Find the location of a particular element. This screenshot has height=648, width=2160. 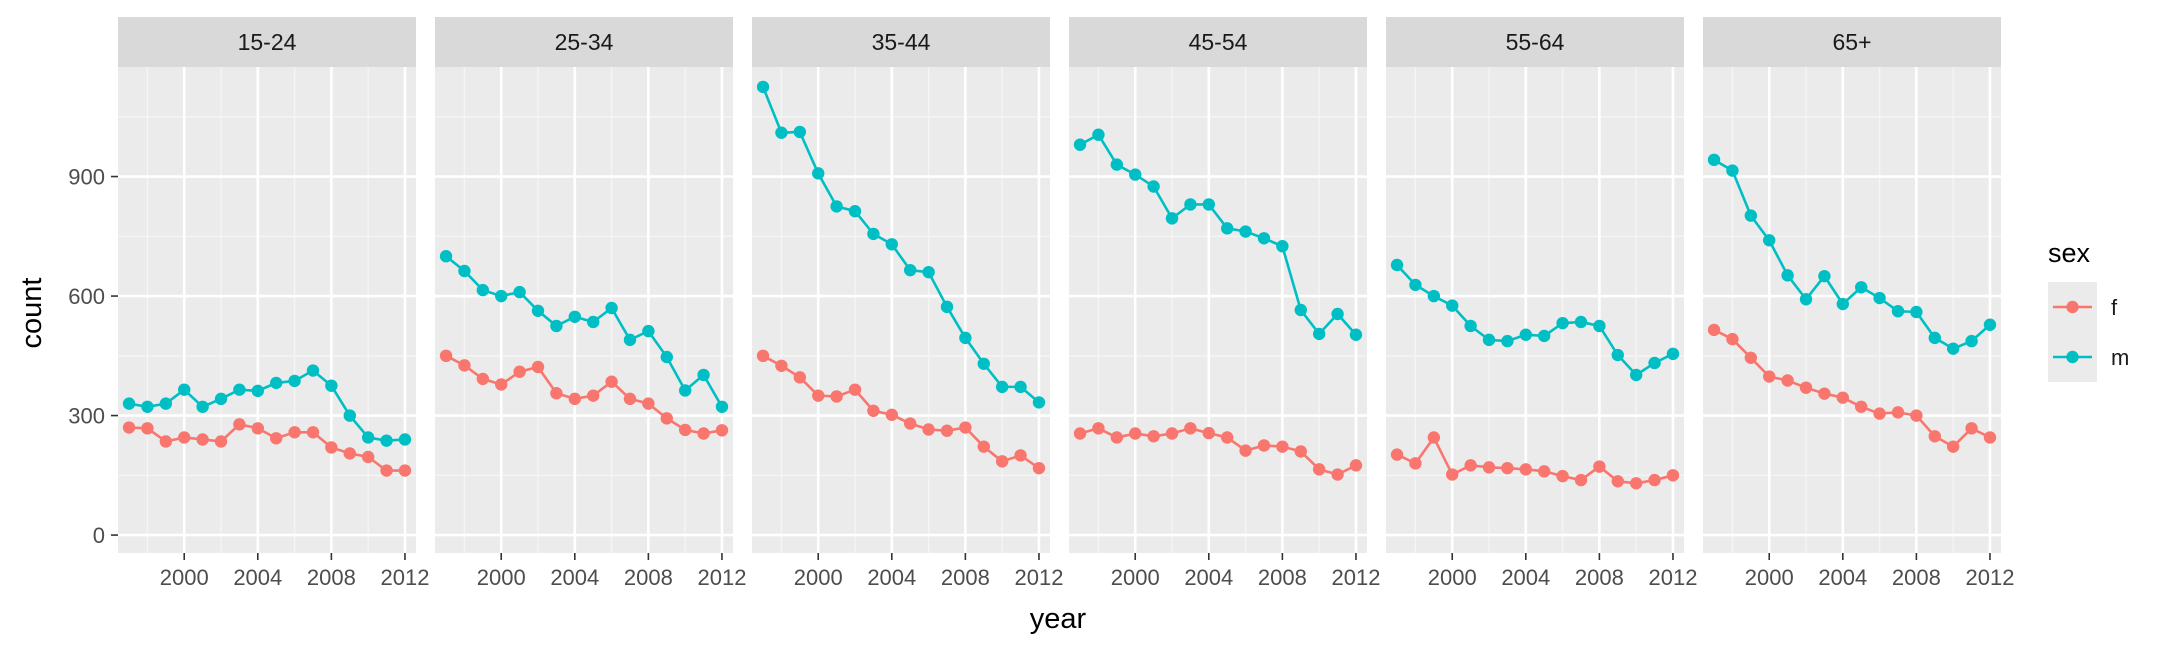

x-axis-title: year is located at coordinates (1058, 619).